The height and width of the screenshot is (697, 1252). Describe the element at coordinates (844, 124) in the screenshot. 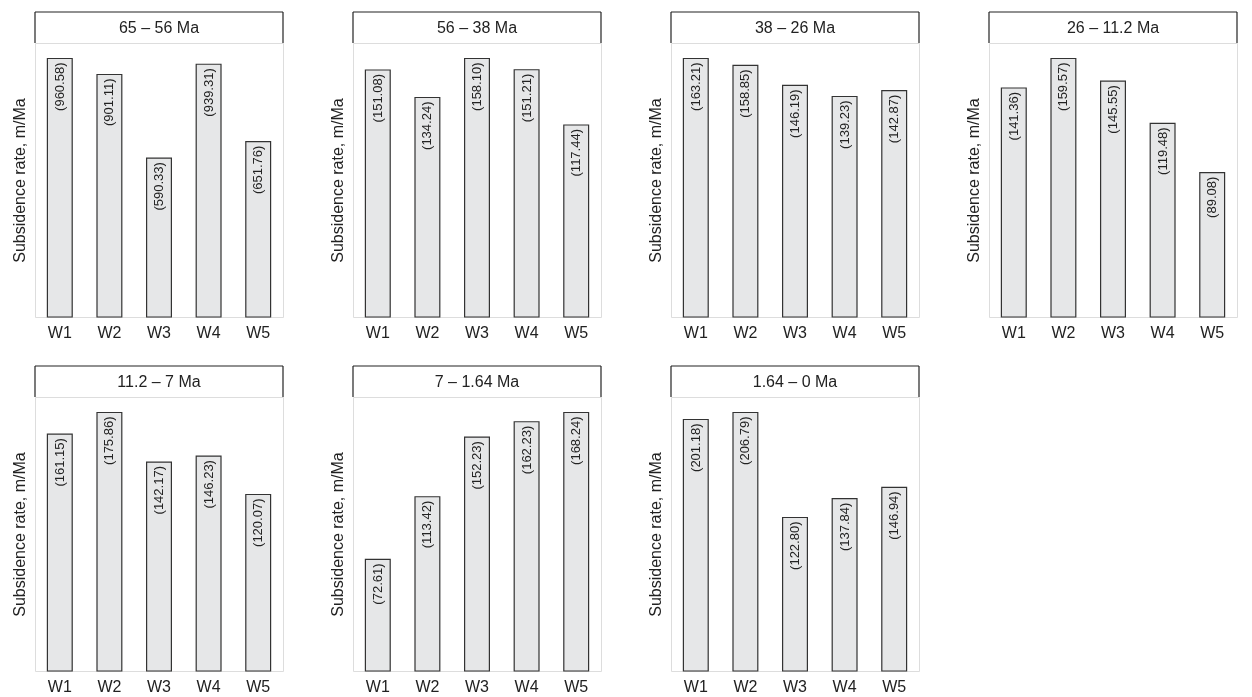

I see `data-label: (139.23)` at that location.